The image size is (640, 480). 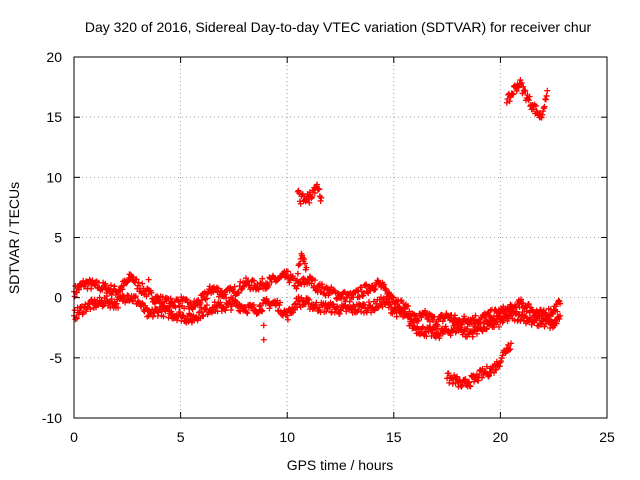 What do you see at coordinates (287, 437) in the screenshot?
I see `x-tick-label: 10` at bounding box center [287, 437].